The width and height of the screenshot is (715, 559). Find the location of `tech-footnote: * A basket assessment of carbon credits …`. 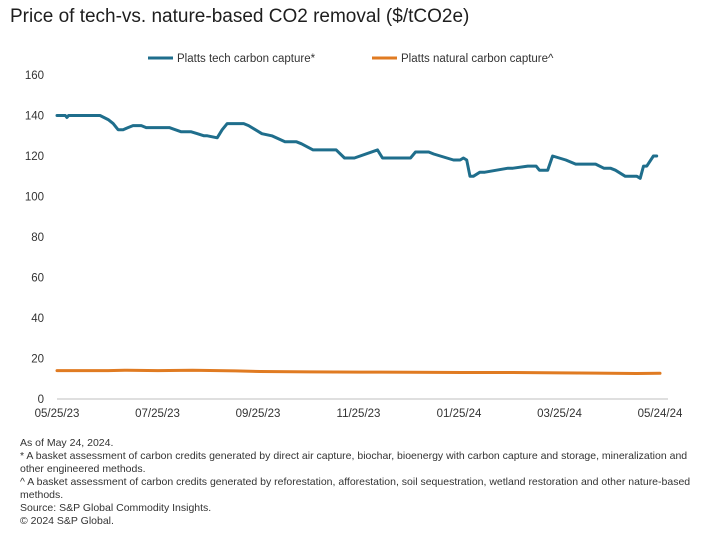

tech-footnote: * A basket assessment of carbon credits … is located at coordinates (354, 462).